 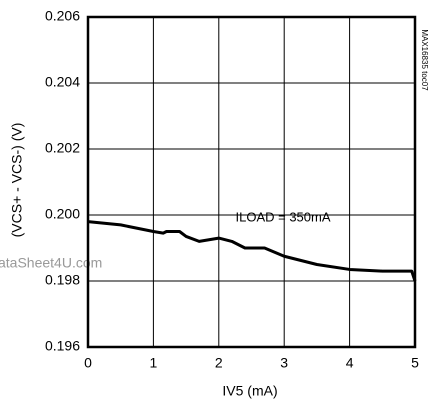 What do you see at coordinates (51, 263) in the screenshot?
I see `watermark: ataSheet4U.com` at bounding box center [51, 263].